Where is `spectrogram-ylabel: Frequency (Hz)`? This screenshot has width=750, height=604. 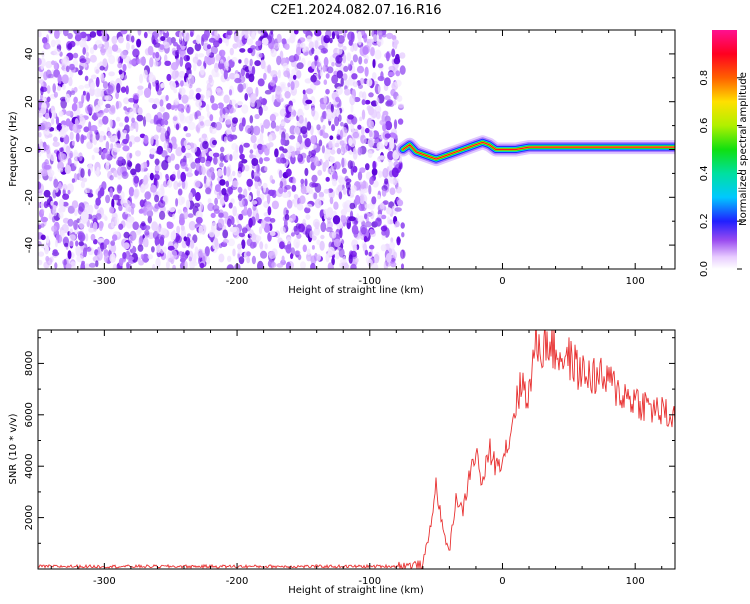 spectrogram-ylabel: Frequency (Hz) is located at coordinates (13, 149).